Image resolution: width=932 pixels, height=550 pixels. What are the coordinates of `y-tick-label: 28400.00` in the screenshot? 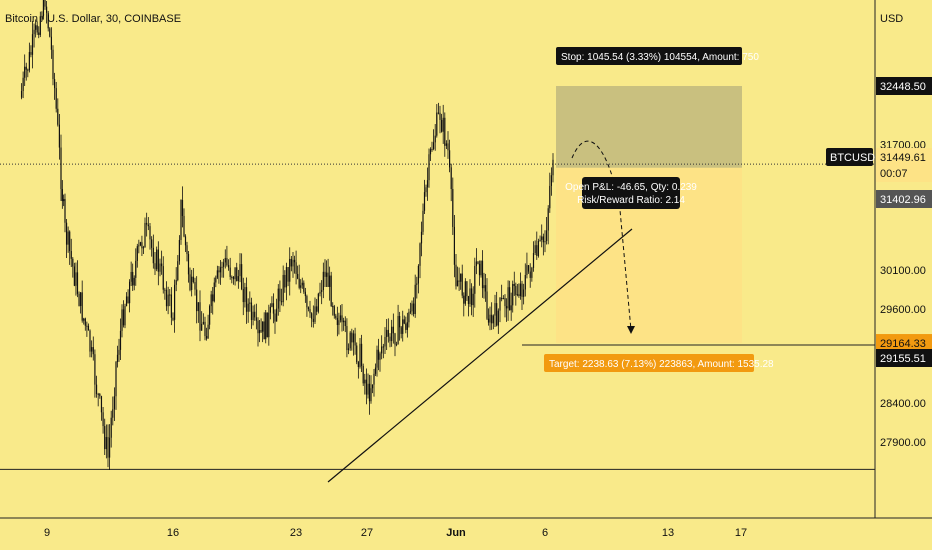 It's located at (903, 404).